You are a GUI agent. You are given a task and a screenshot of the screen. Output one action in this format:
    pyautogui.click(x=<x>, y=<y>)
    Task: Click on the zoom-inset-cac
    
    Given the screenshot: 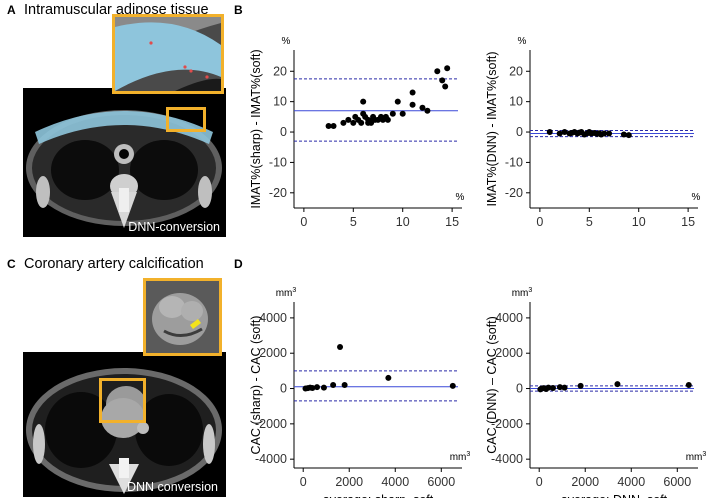 What is the action you would take?
    pyautogui.click(x=182, y=317)
    